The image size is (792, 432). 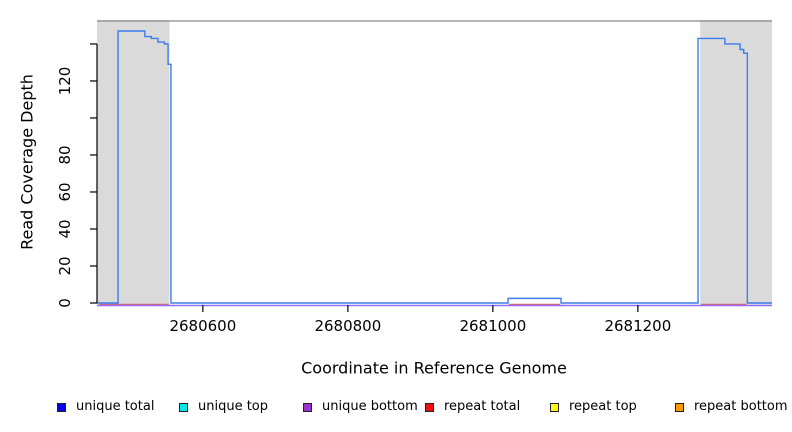 I want to click on x-tick-label: 2681000, so click(x=492, y=326).